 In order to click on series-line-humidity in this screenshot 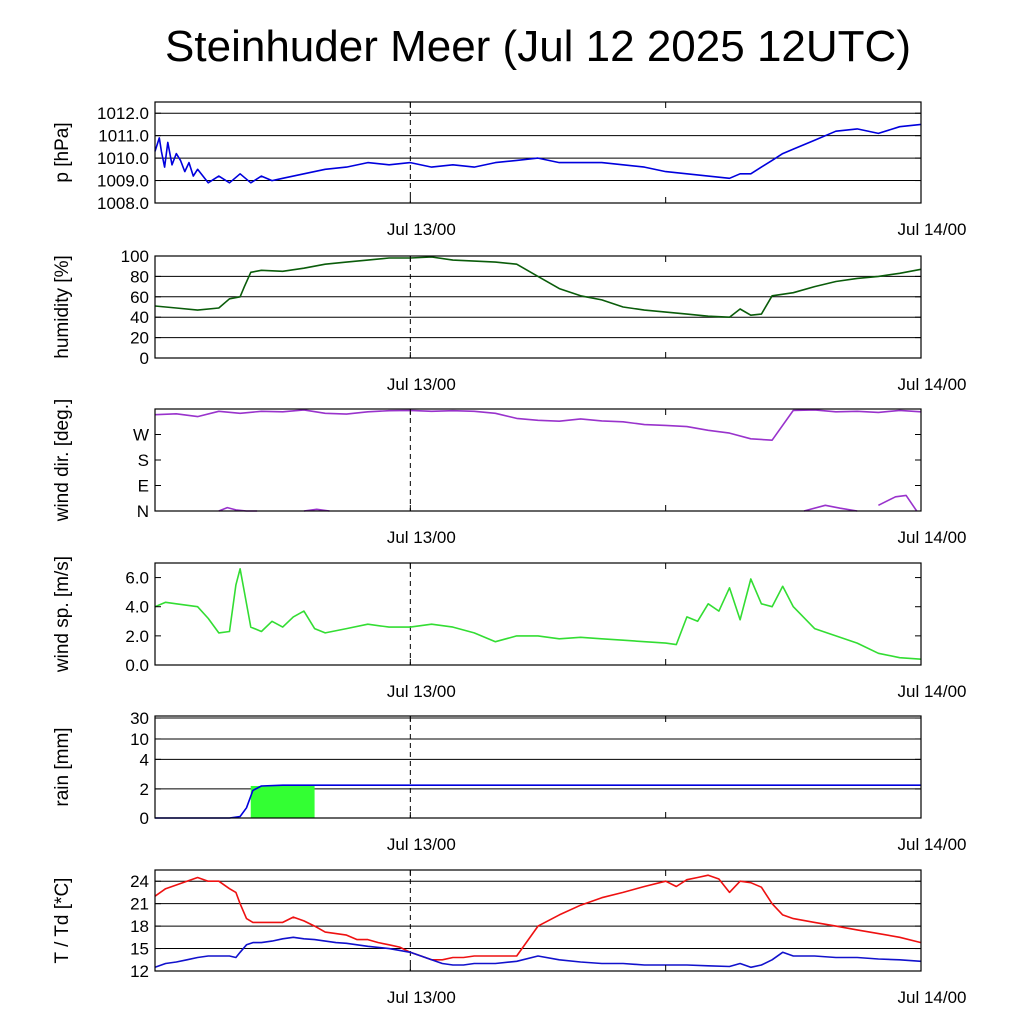, I will do `click(538, 287)`.